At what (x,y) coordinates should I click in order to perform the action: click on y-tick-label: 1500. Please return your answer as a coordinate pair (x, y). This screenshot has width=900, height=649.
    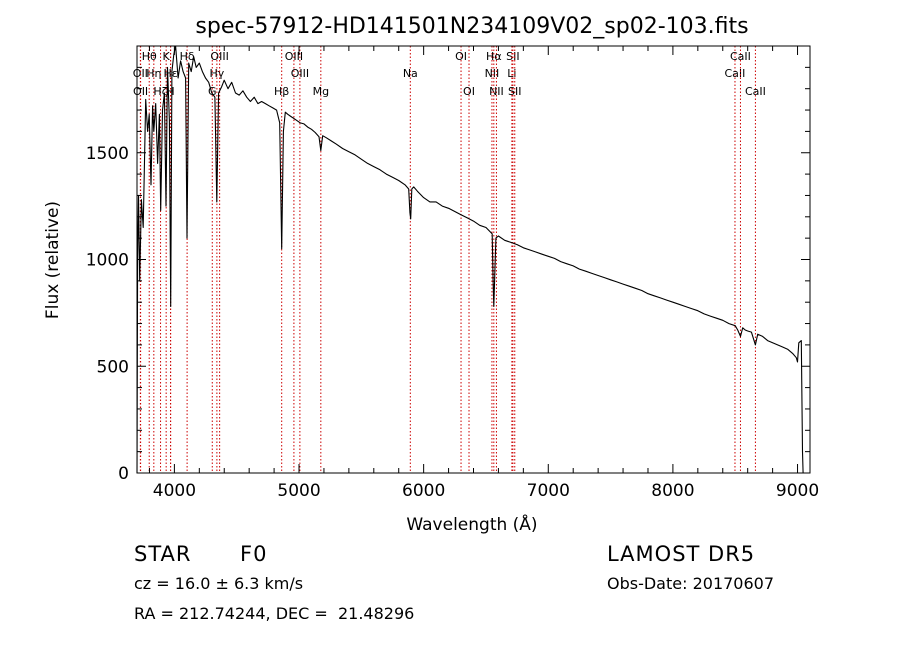
    Looking at the image, I should click on (107, 154).